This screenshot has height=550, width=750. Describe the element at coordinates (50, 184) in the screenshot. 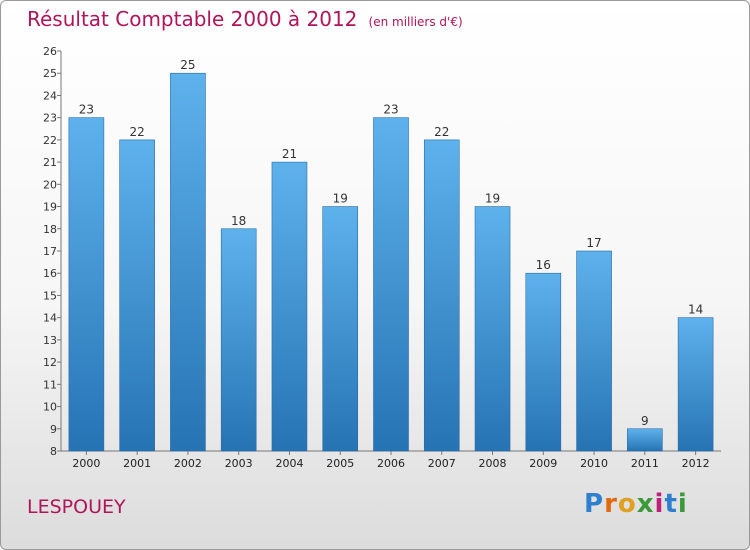

I see `y-tick-label: 20` at that location.